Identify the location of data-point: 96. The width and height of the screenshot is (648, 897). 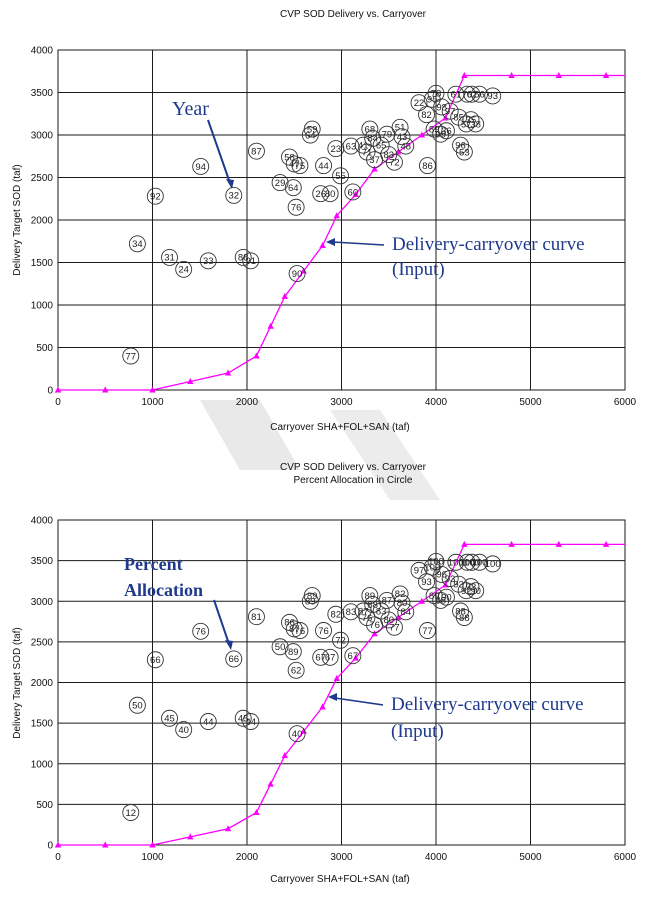
(442, 574).